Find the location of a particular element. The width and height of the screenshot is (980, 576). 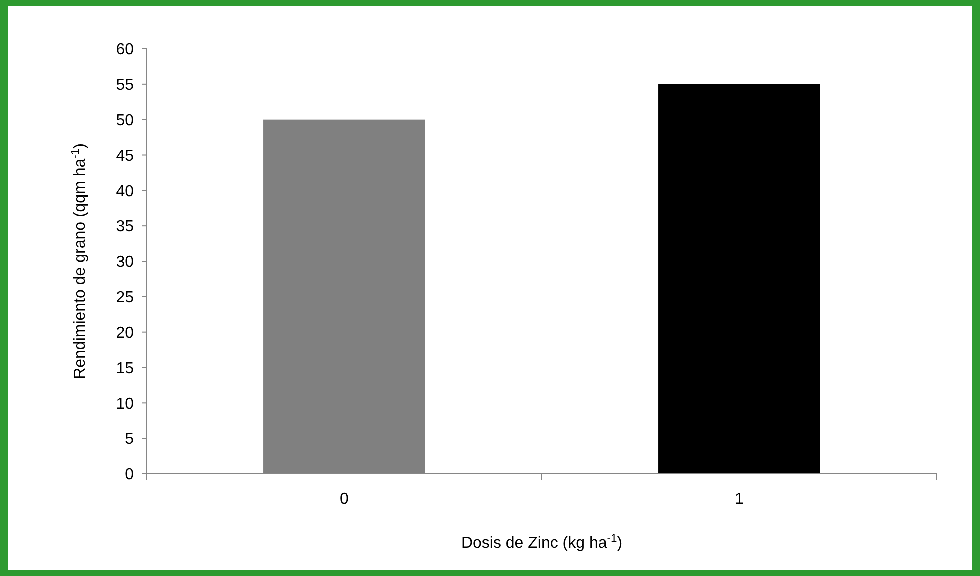

y-tick-label: 0 is located at coordinates (129, 475).